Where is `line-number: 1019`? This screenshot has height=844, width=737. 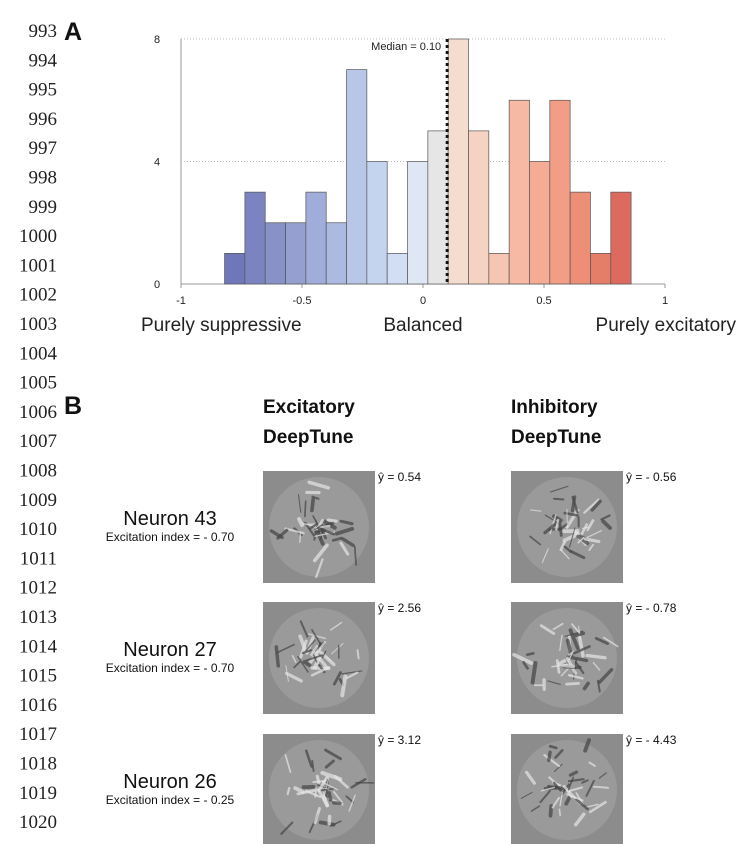 line-number: 1019 is located at coordinates (38, 793).